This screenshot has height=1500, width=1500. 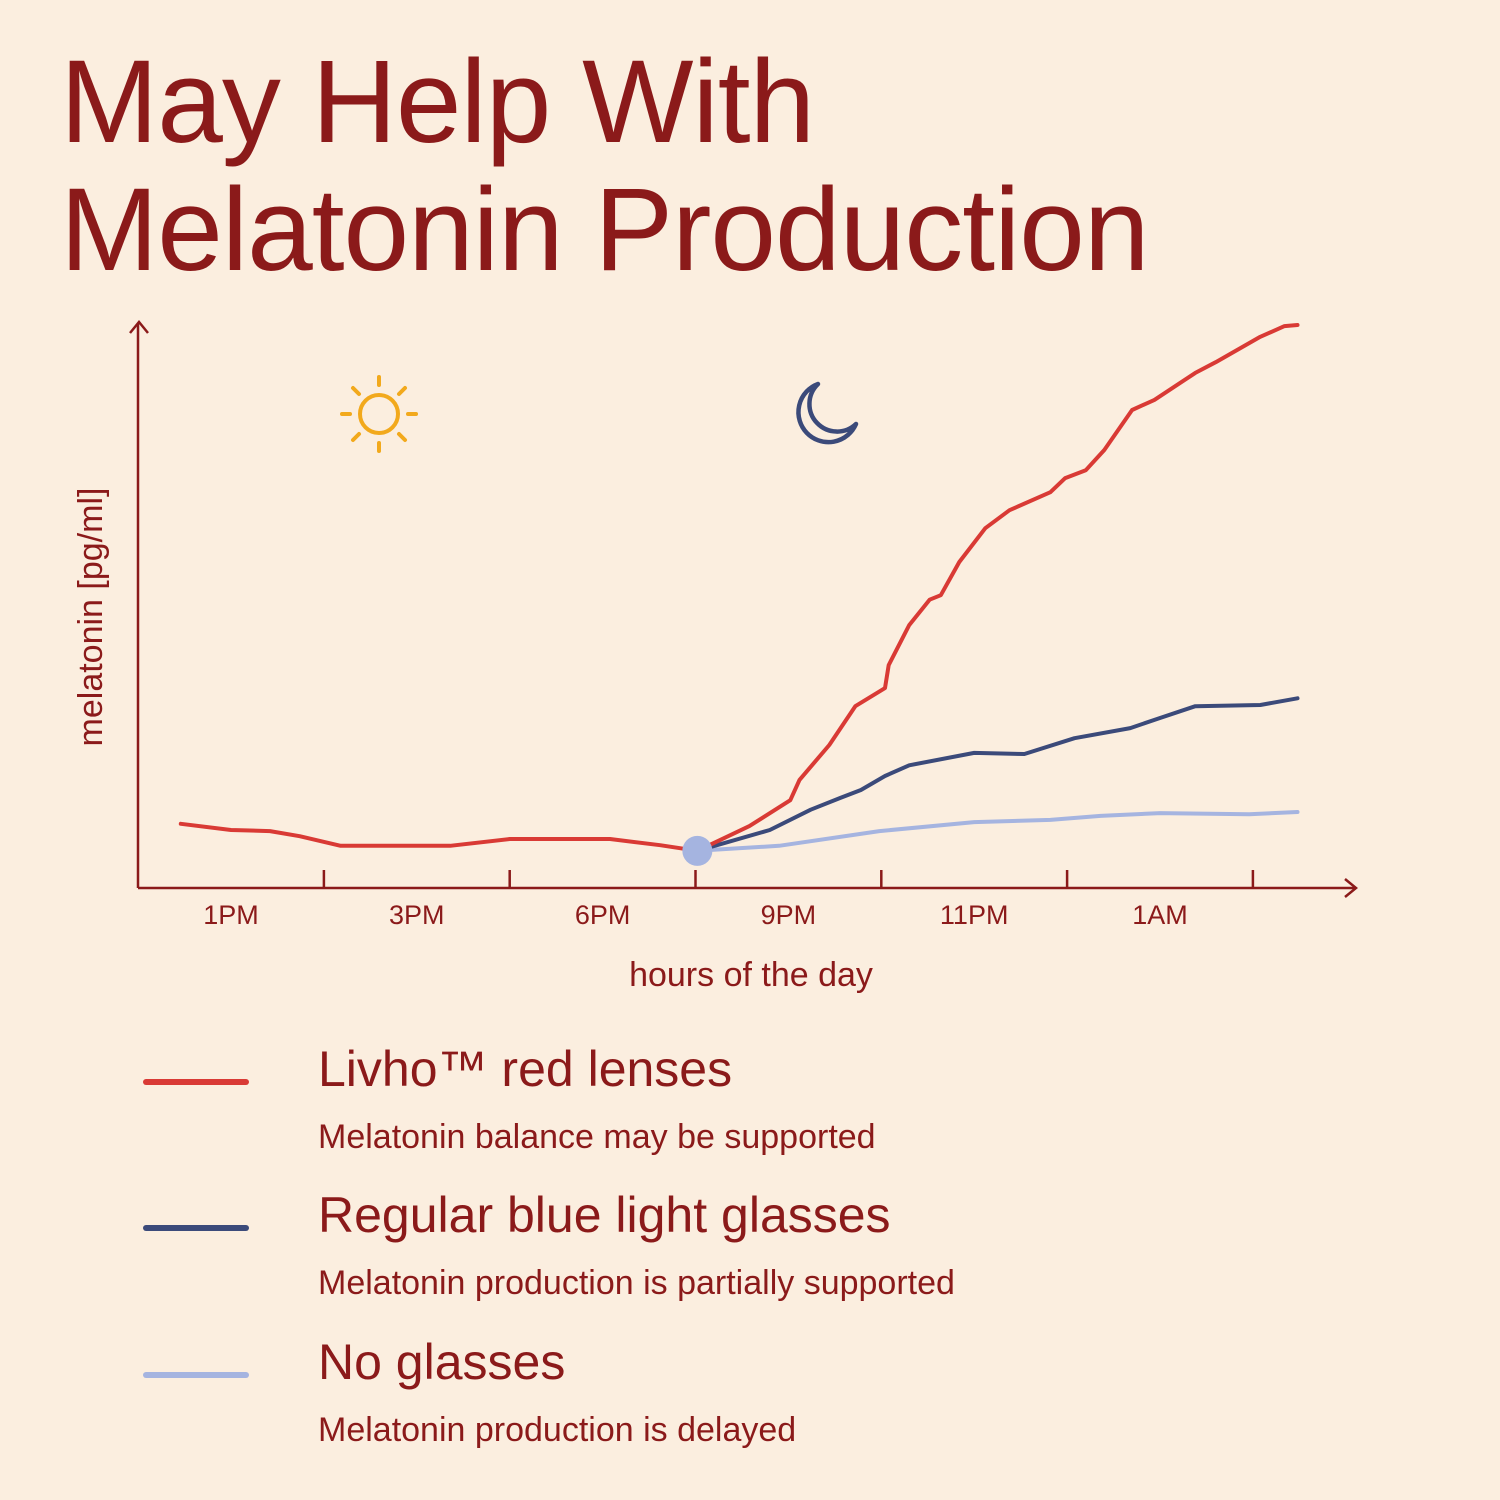 What do you see at coordinates (231, 915) in the screenshot?
I see `x-tick-label: 1PM` at bounding box center [231, 915].